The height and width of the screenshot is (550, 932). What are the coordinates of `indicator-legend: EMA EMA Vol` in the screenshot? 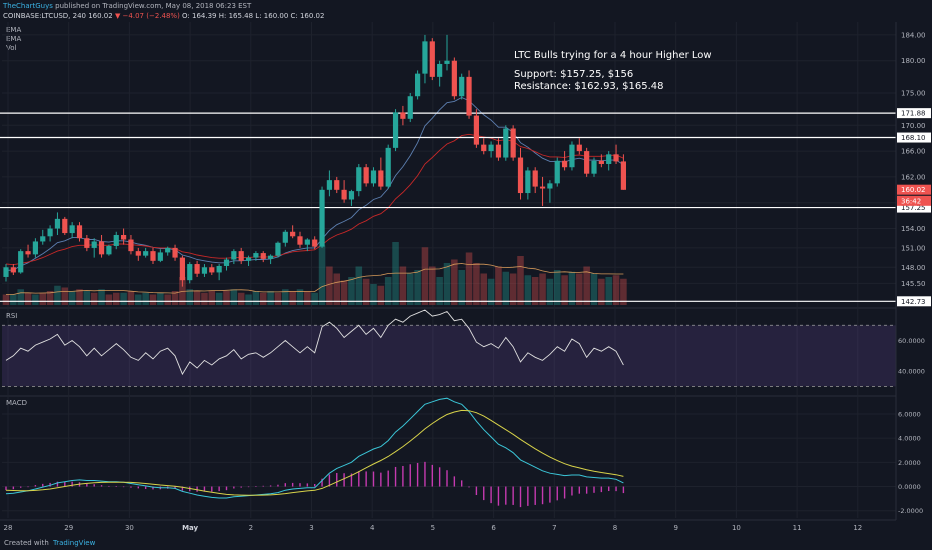 It's located at (13, 39).